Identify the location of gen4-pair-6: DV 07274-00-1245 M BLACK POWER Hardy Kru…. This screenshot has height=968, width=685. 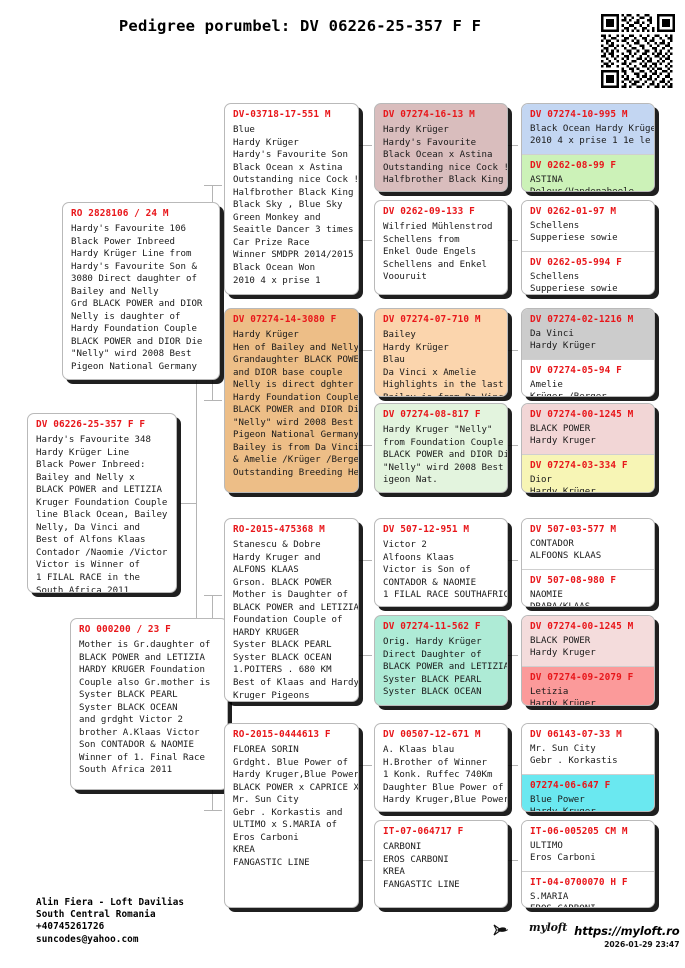
(588, 660).